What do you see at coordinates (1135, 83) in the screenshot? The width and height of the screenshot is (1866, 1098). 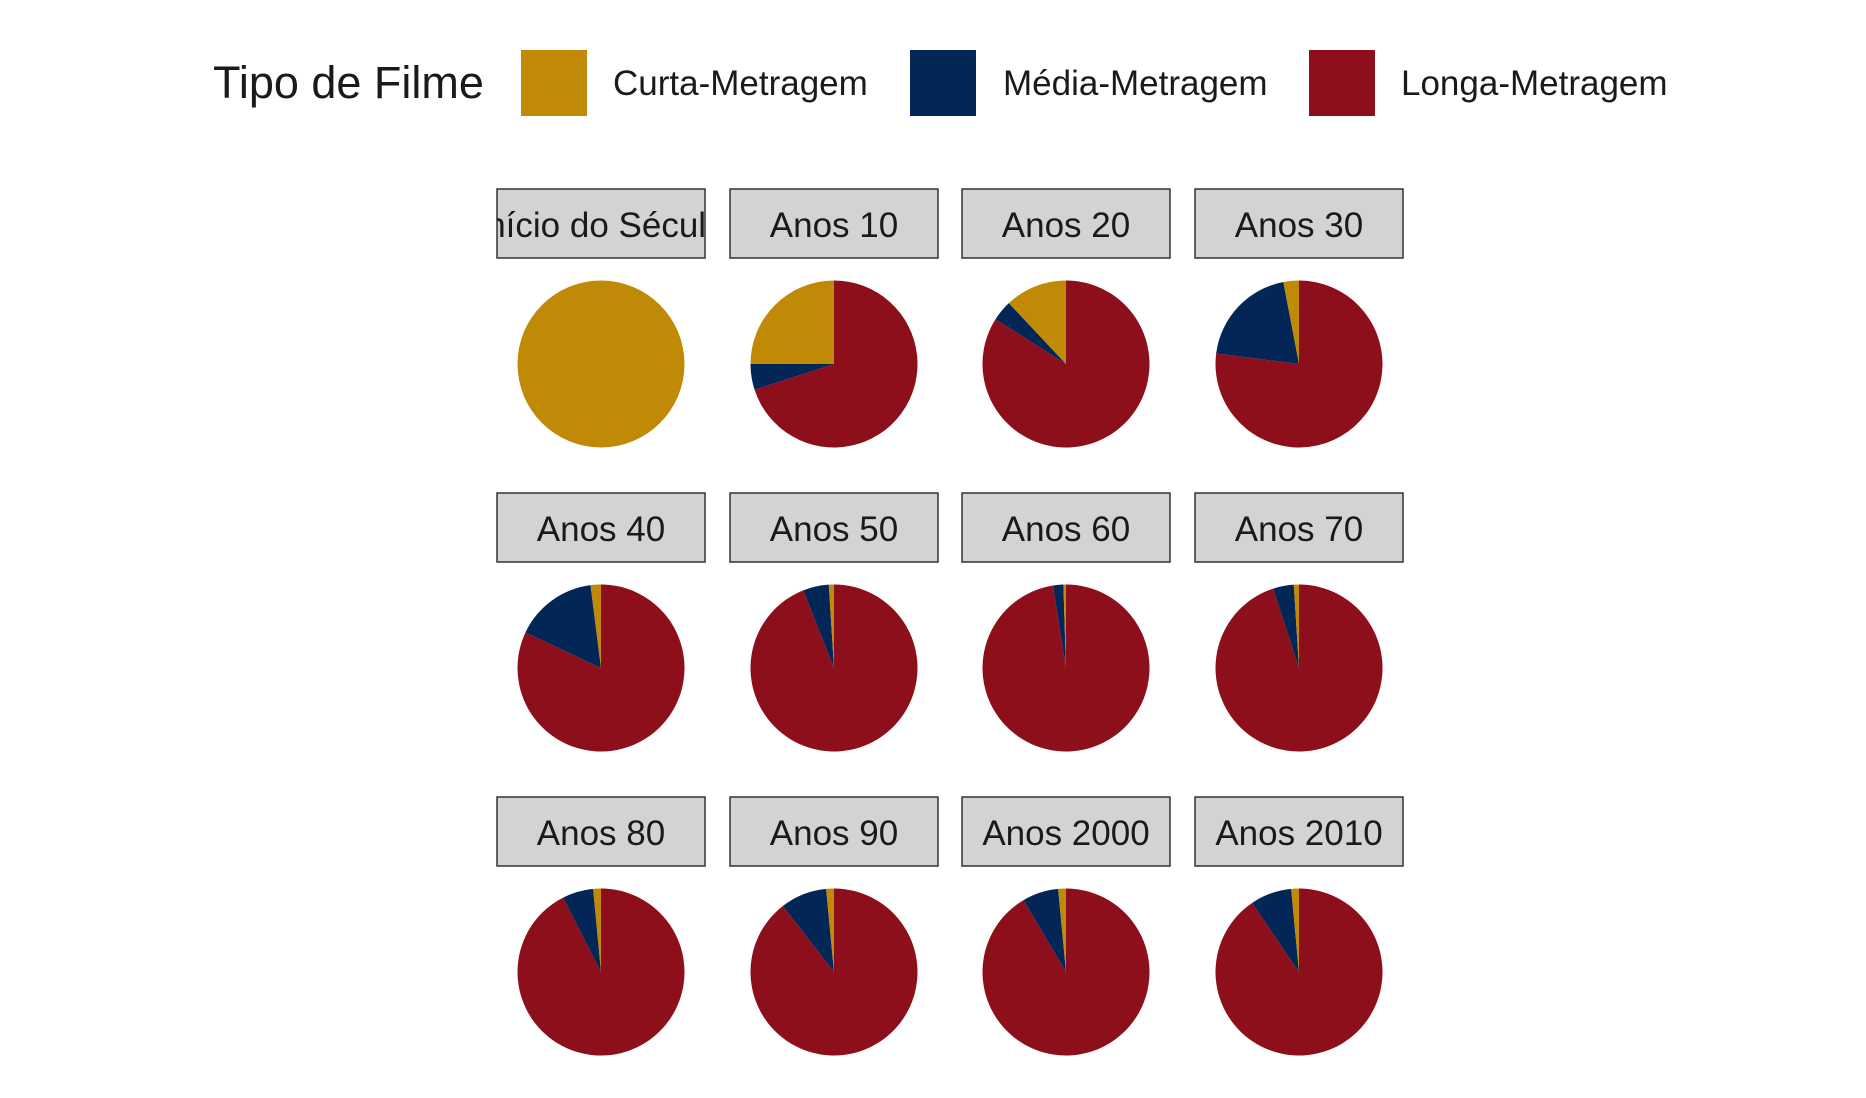 I see `legend-label: Média-Metragem` at bounding box center [1135, 83].